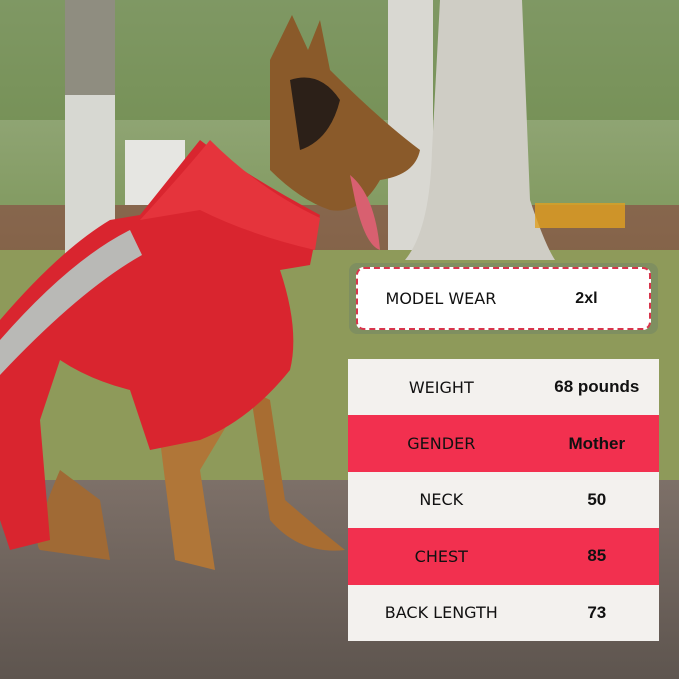 Image resolution: width=679 pixels, height=679 pixels. What do you see at coordinates (503, 556) in the screenshot?
I see `table-row-chest: CHEST 85` at bounding box center [503, 556].